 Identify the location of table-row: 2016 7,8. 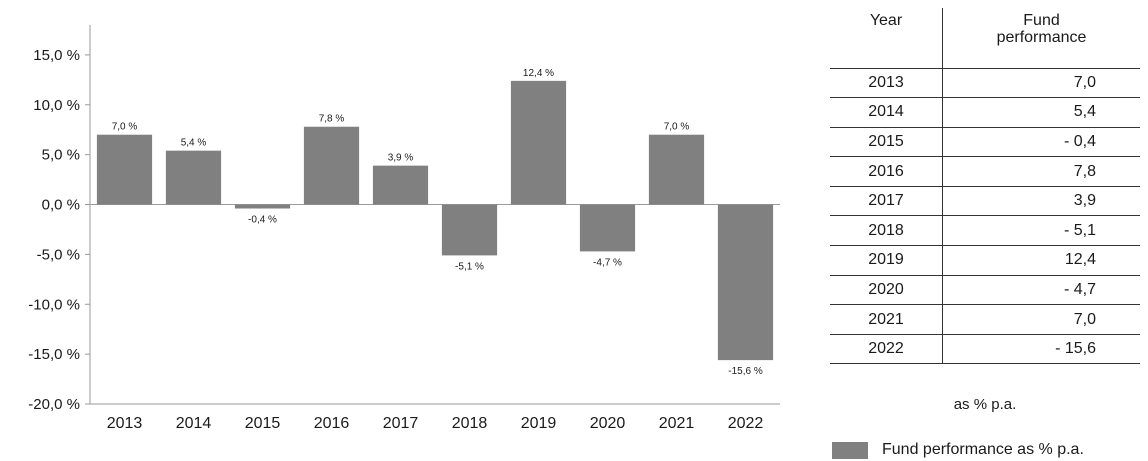
(985, 171).